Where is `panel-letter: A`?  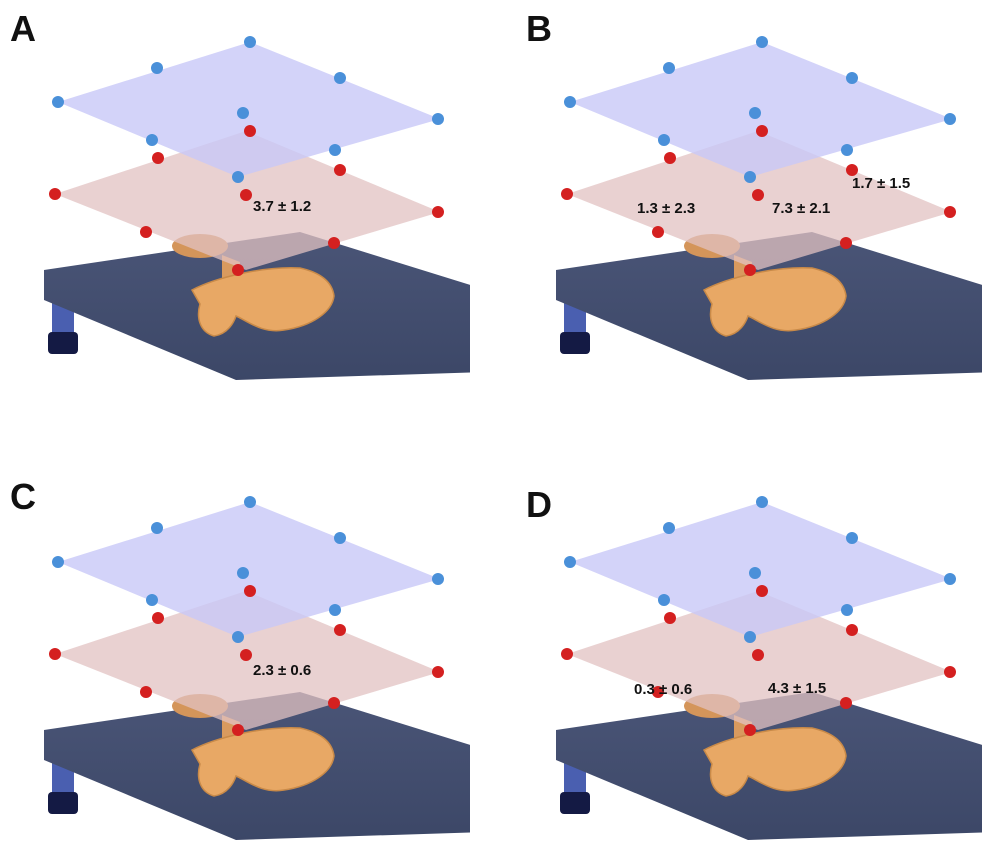 panel-letter: A is located at coordinates (23, 28).